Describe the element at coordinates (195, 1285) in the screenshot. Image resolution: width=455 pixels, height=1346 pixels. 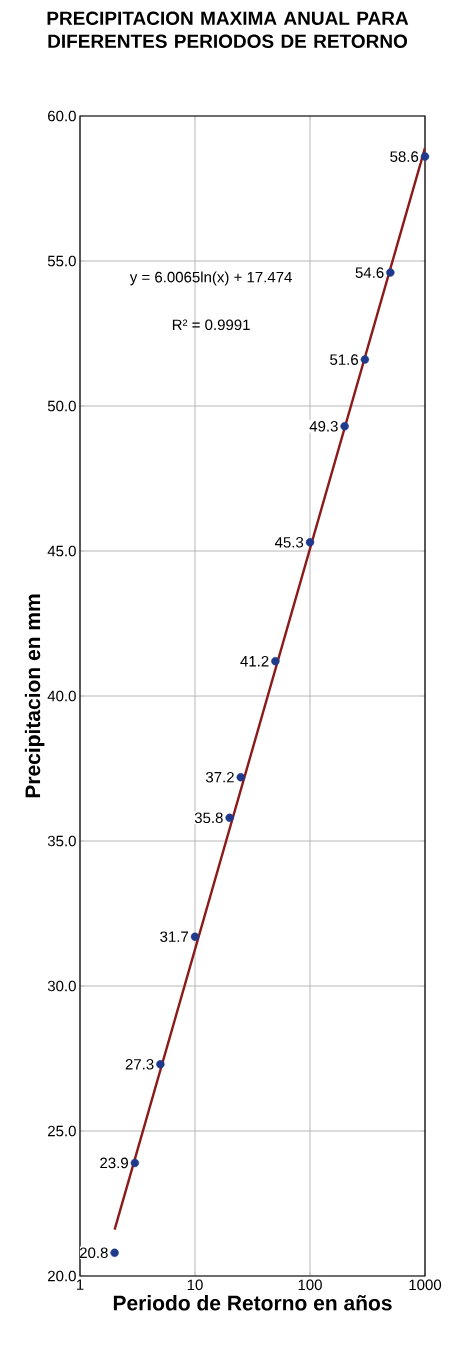
I see `x-tick-label: 10` at that location.